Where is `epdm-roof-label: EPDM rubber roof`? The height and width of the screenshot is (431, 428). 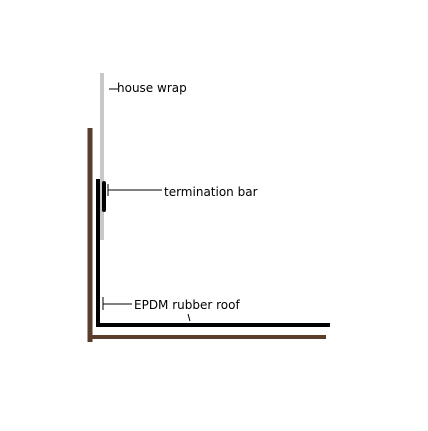 epdm-roof-label: EPDM rubber roof is located at coordinates (187, 305).